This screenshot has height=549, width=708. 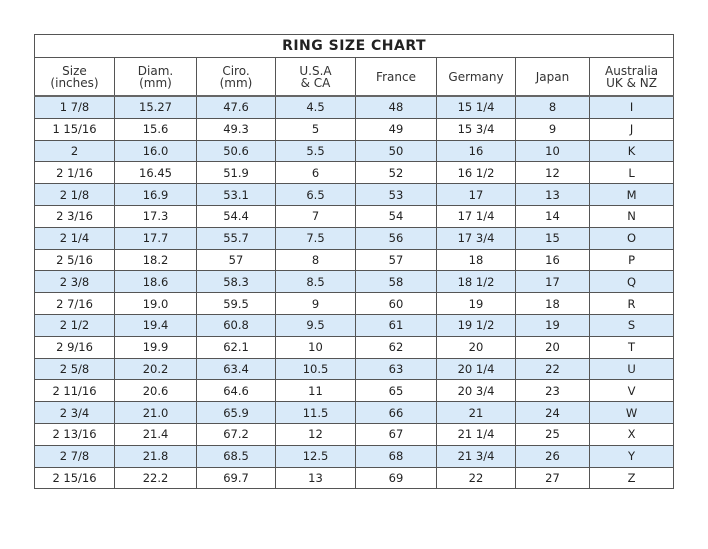 What do you see at coordinates (631, 194) in the screenshot?
I see `cell-australia-uk-nz: M` at bounding box center [631, 194].